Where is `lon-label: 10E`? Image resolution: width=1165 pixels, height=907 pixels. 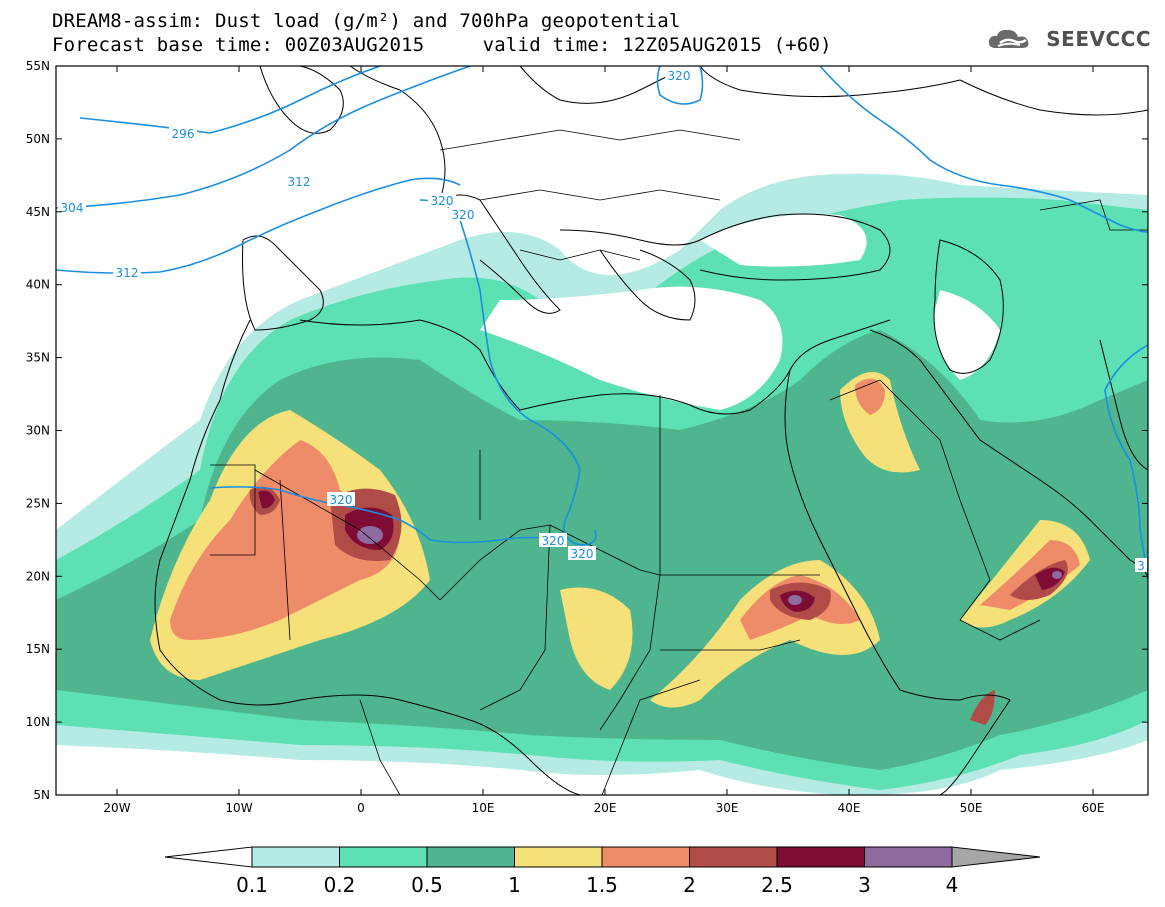 lon-label: 10E is located at coordinates (483, 808).